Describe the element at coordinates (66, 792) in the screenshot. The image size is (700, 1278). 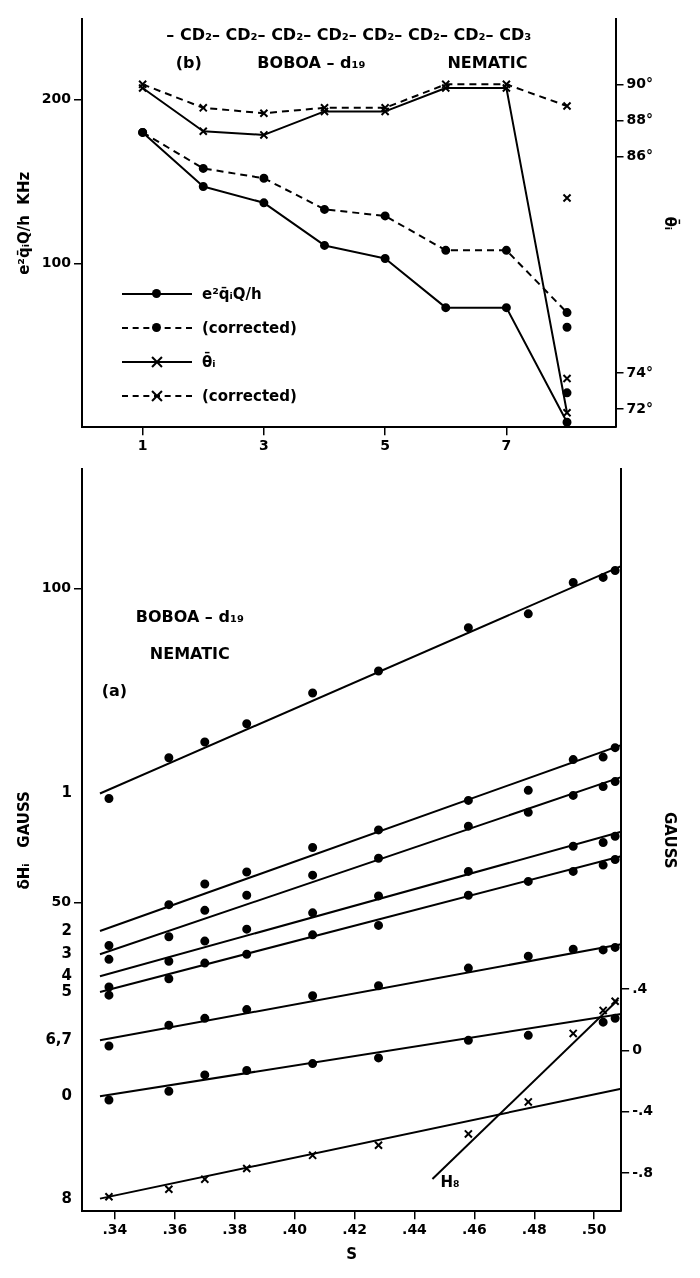
I see `series-label: 1` at that location.